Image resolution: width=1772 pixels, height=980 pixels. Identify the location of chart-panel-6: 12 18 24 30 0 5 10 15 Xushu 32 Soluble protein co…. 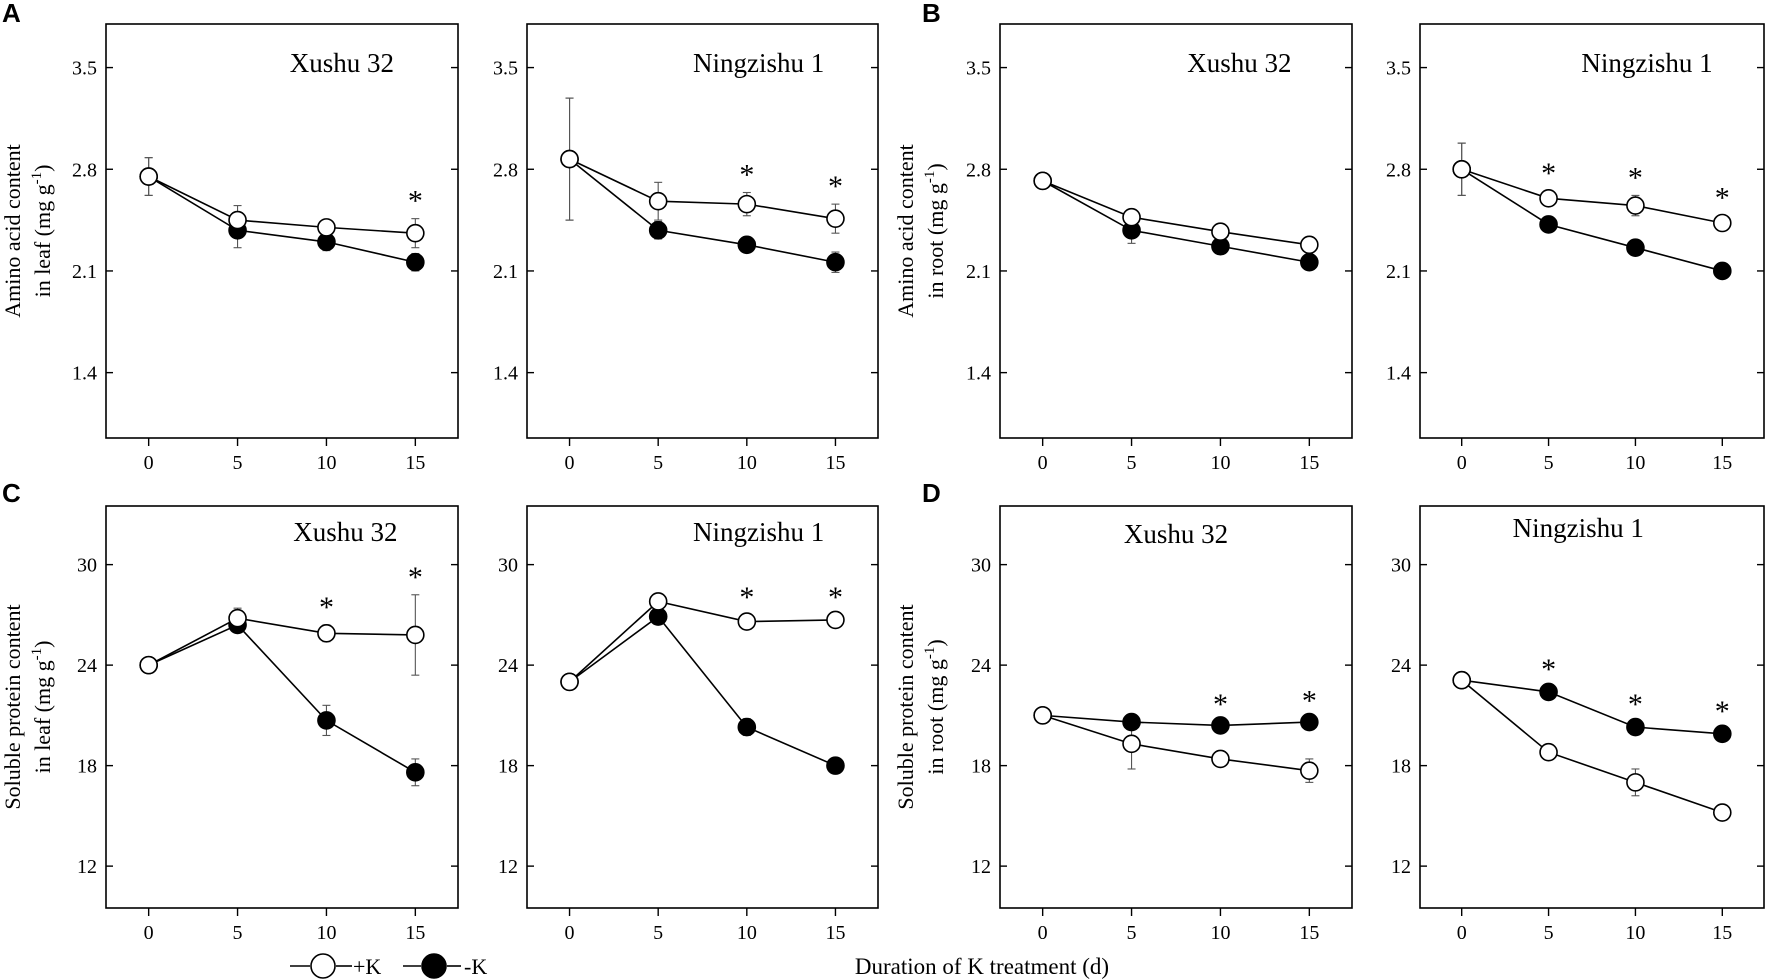
(1123, 724).